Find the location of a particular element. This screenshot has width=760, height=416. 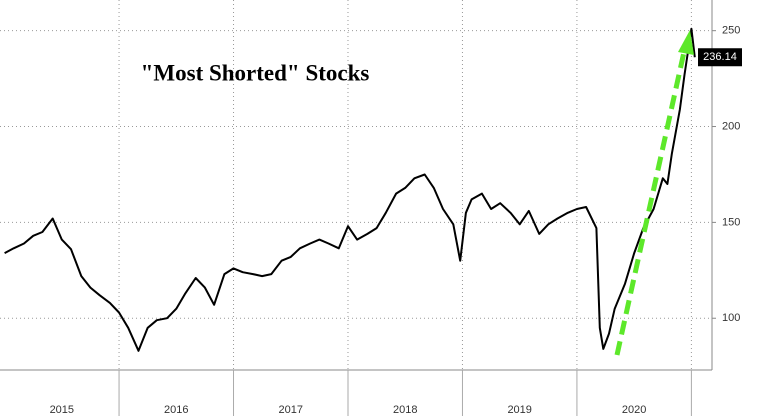

last-value-label: 236.14 is located at coordinates (720, 57).